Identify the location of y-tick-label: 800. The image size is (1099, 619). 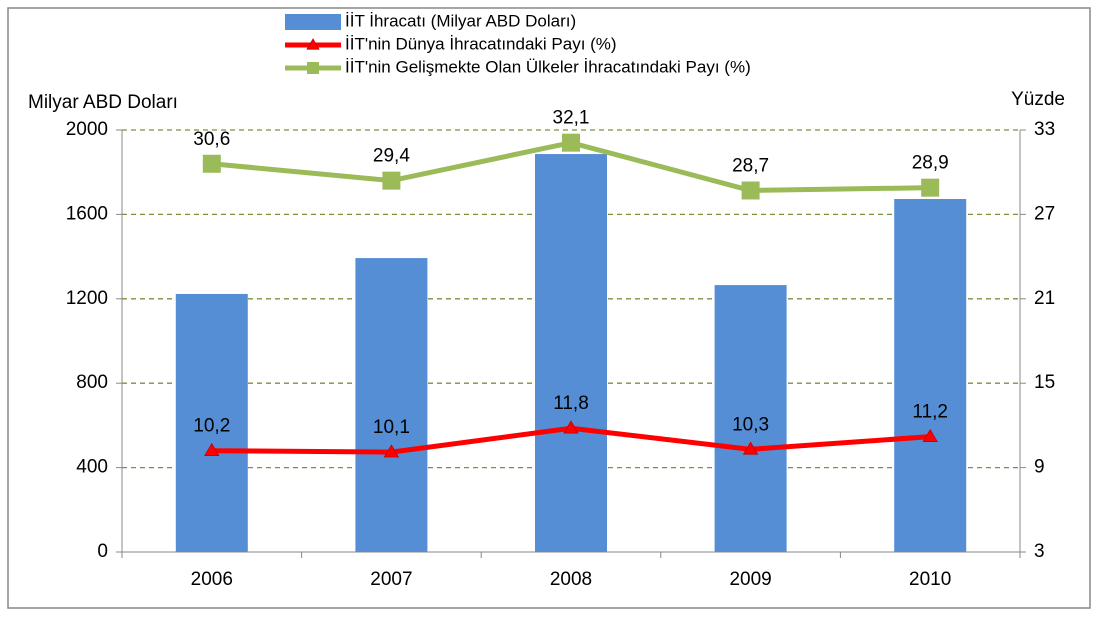
(92, 382).